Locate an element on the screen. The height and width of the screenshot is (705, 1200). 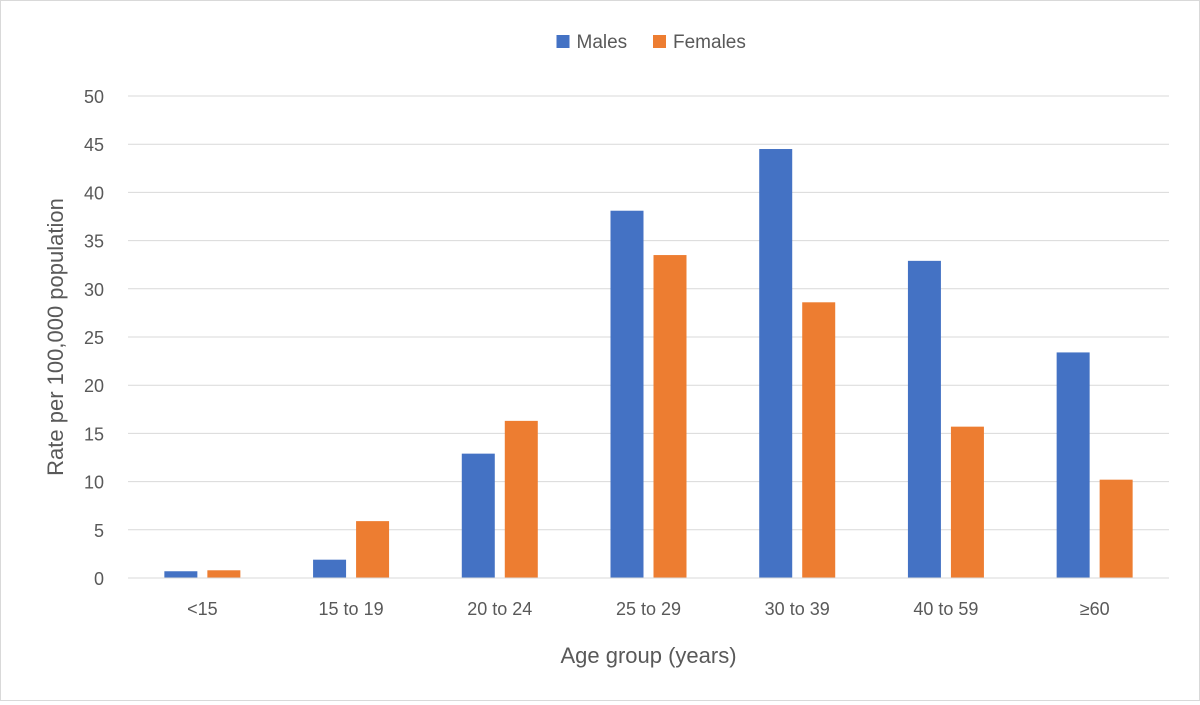
x-tick-label: 40 to 59 is located at coordinates (945, 609).